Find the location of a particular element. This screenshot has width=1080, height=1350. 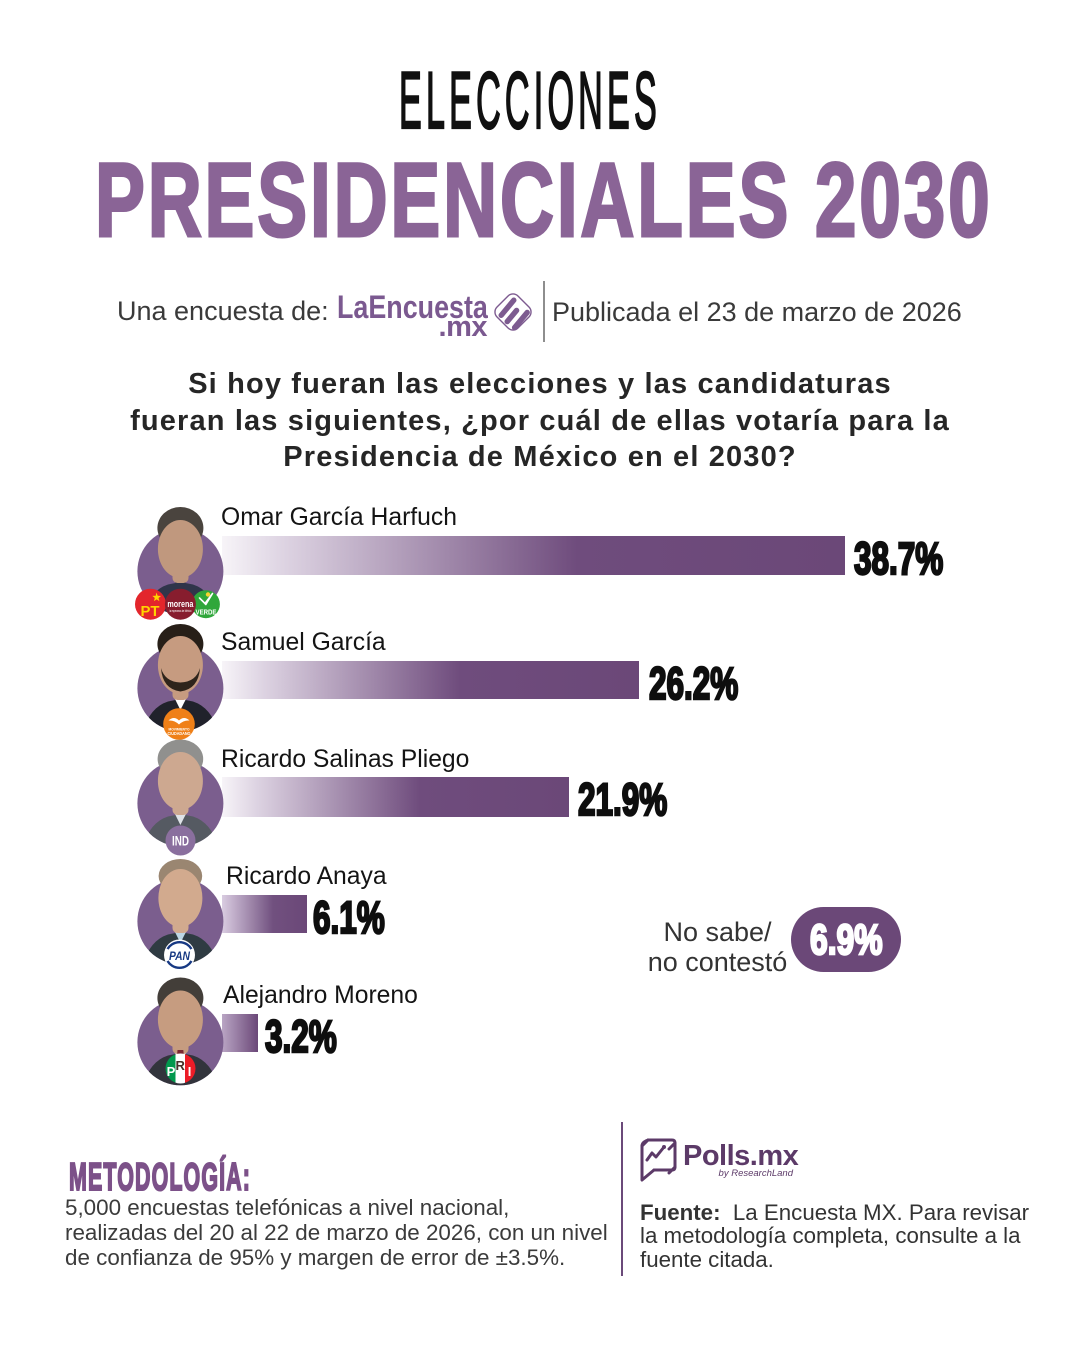

svg-text: IND is located at coordinates (180, 841).